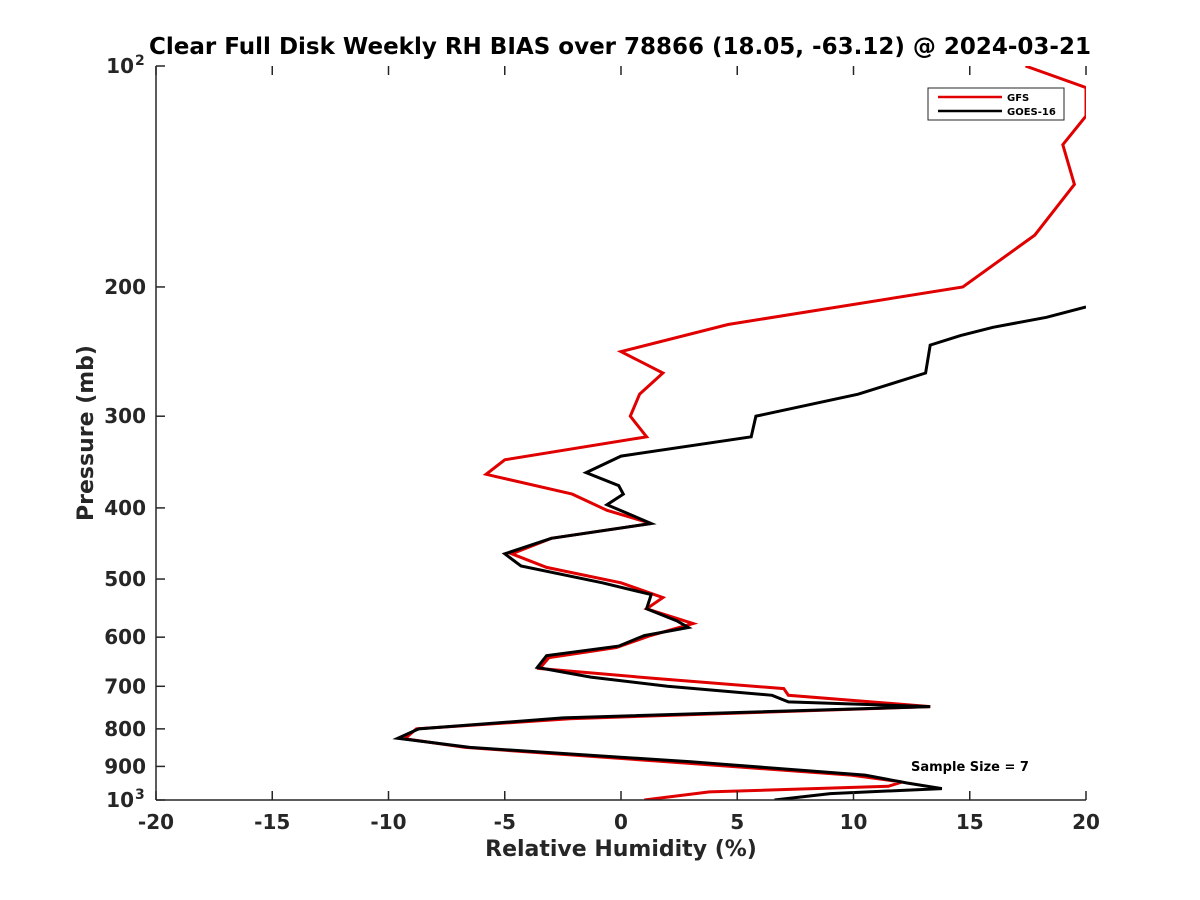 The width and height of the screenshot is (1200, 900). What do you see at coordinates (125, 508) in the screenshot?
I see `y-tick-label: 400` at bounding box center [125, 508].